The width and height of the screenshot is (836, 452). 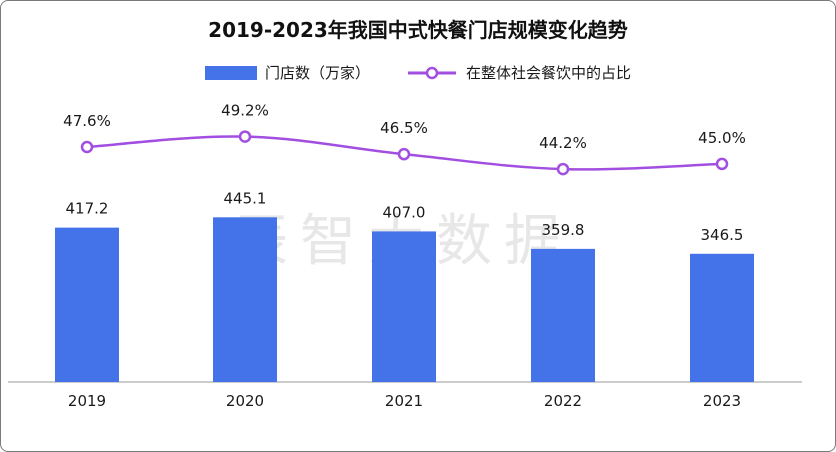 I want to click on x-tick-label-2023: 2023, so click(x=722, y=401).